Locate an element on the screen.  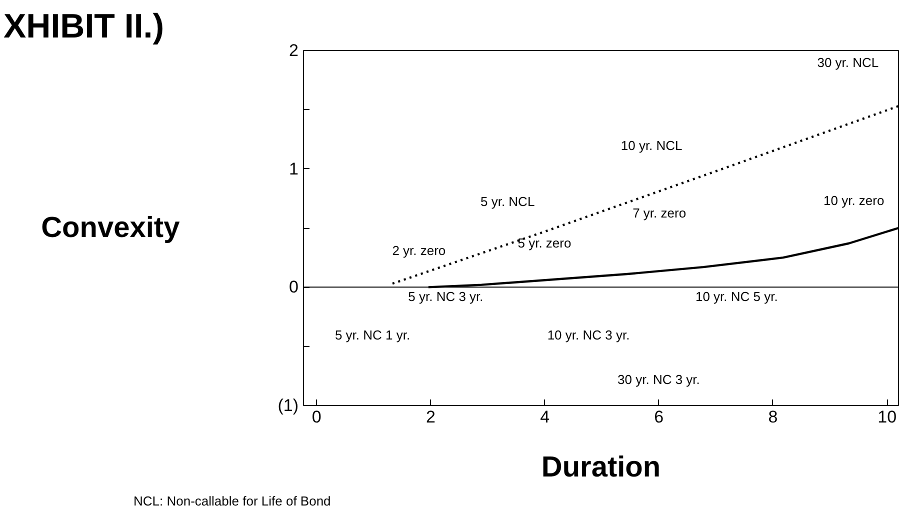
x-tick-label: 2 is located at coordinates (431, 417).